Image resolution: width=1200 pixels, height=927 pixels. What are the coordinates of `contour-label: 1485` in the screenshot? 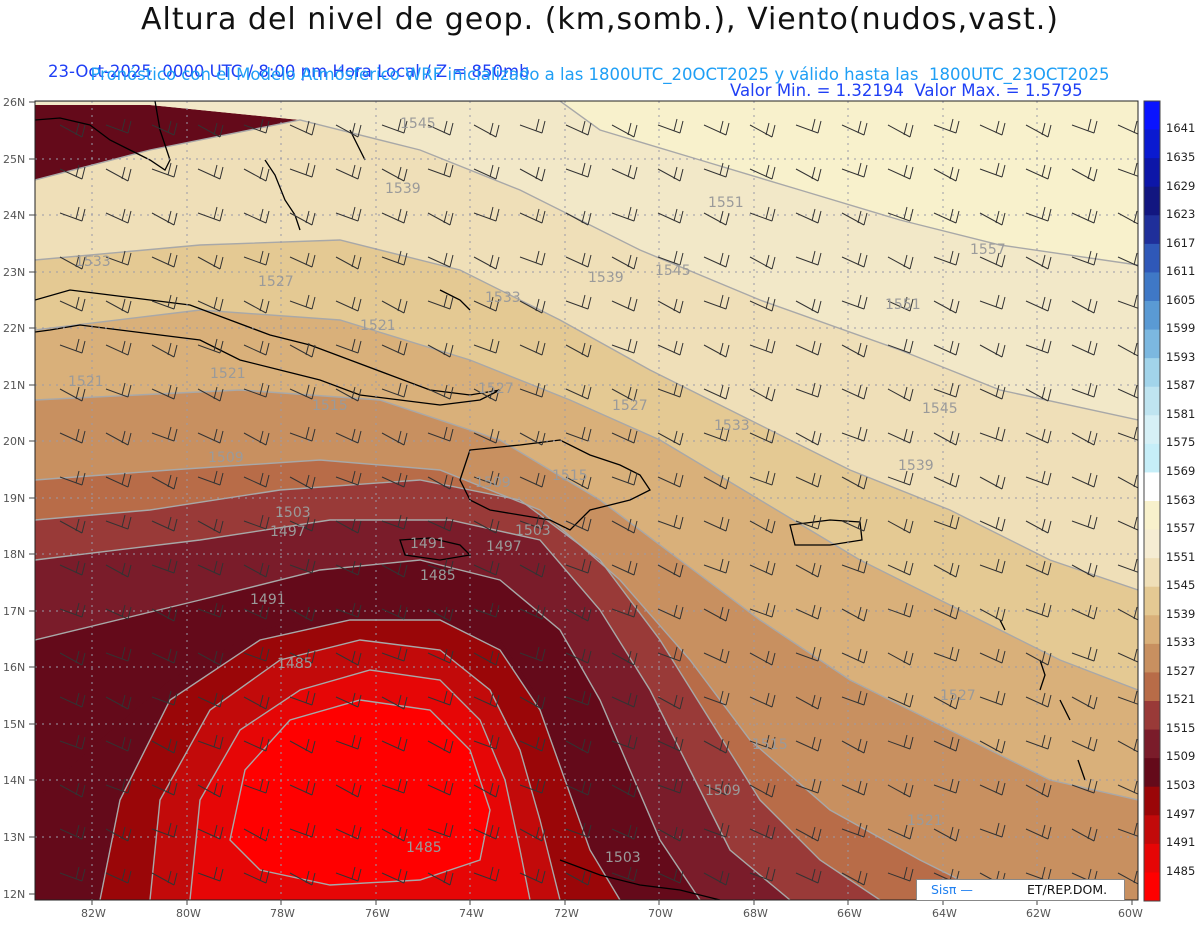 It's located at (438, 576).